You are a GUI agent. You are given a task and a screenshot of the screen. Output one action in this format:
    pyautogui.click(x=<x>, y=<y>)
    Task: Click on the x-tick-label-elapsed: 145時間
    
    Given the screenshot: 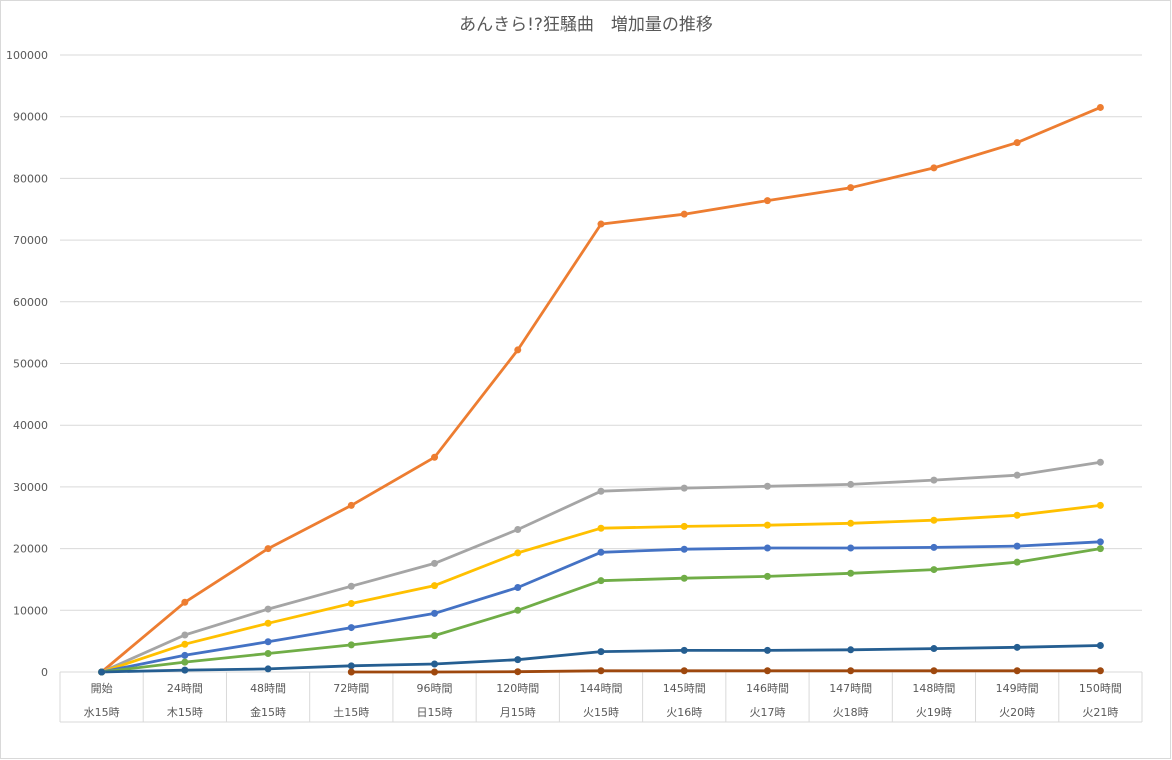 What is the action you would take?
    pyautogui.click(x=684, y=688)
    